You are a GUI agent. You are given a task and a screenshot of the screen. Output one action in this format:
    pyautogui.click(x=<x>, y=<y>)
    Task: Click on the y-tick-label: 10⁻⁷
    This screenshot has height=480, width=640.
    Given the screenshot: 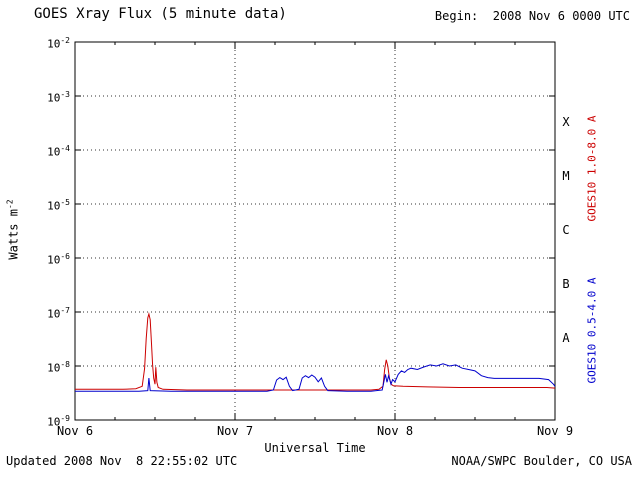 What is the action you would take?
    pyautogui.click(x=58, y=313)
    